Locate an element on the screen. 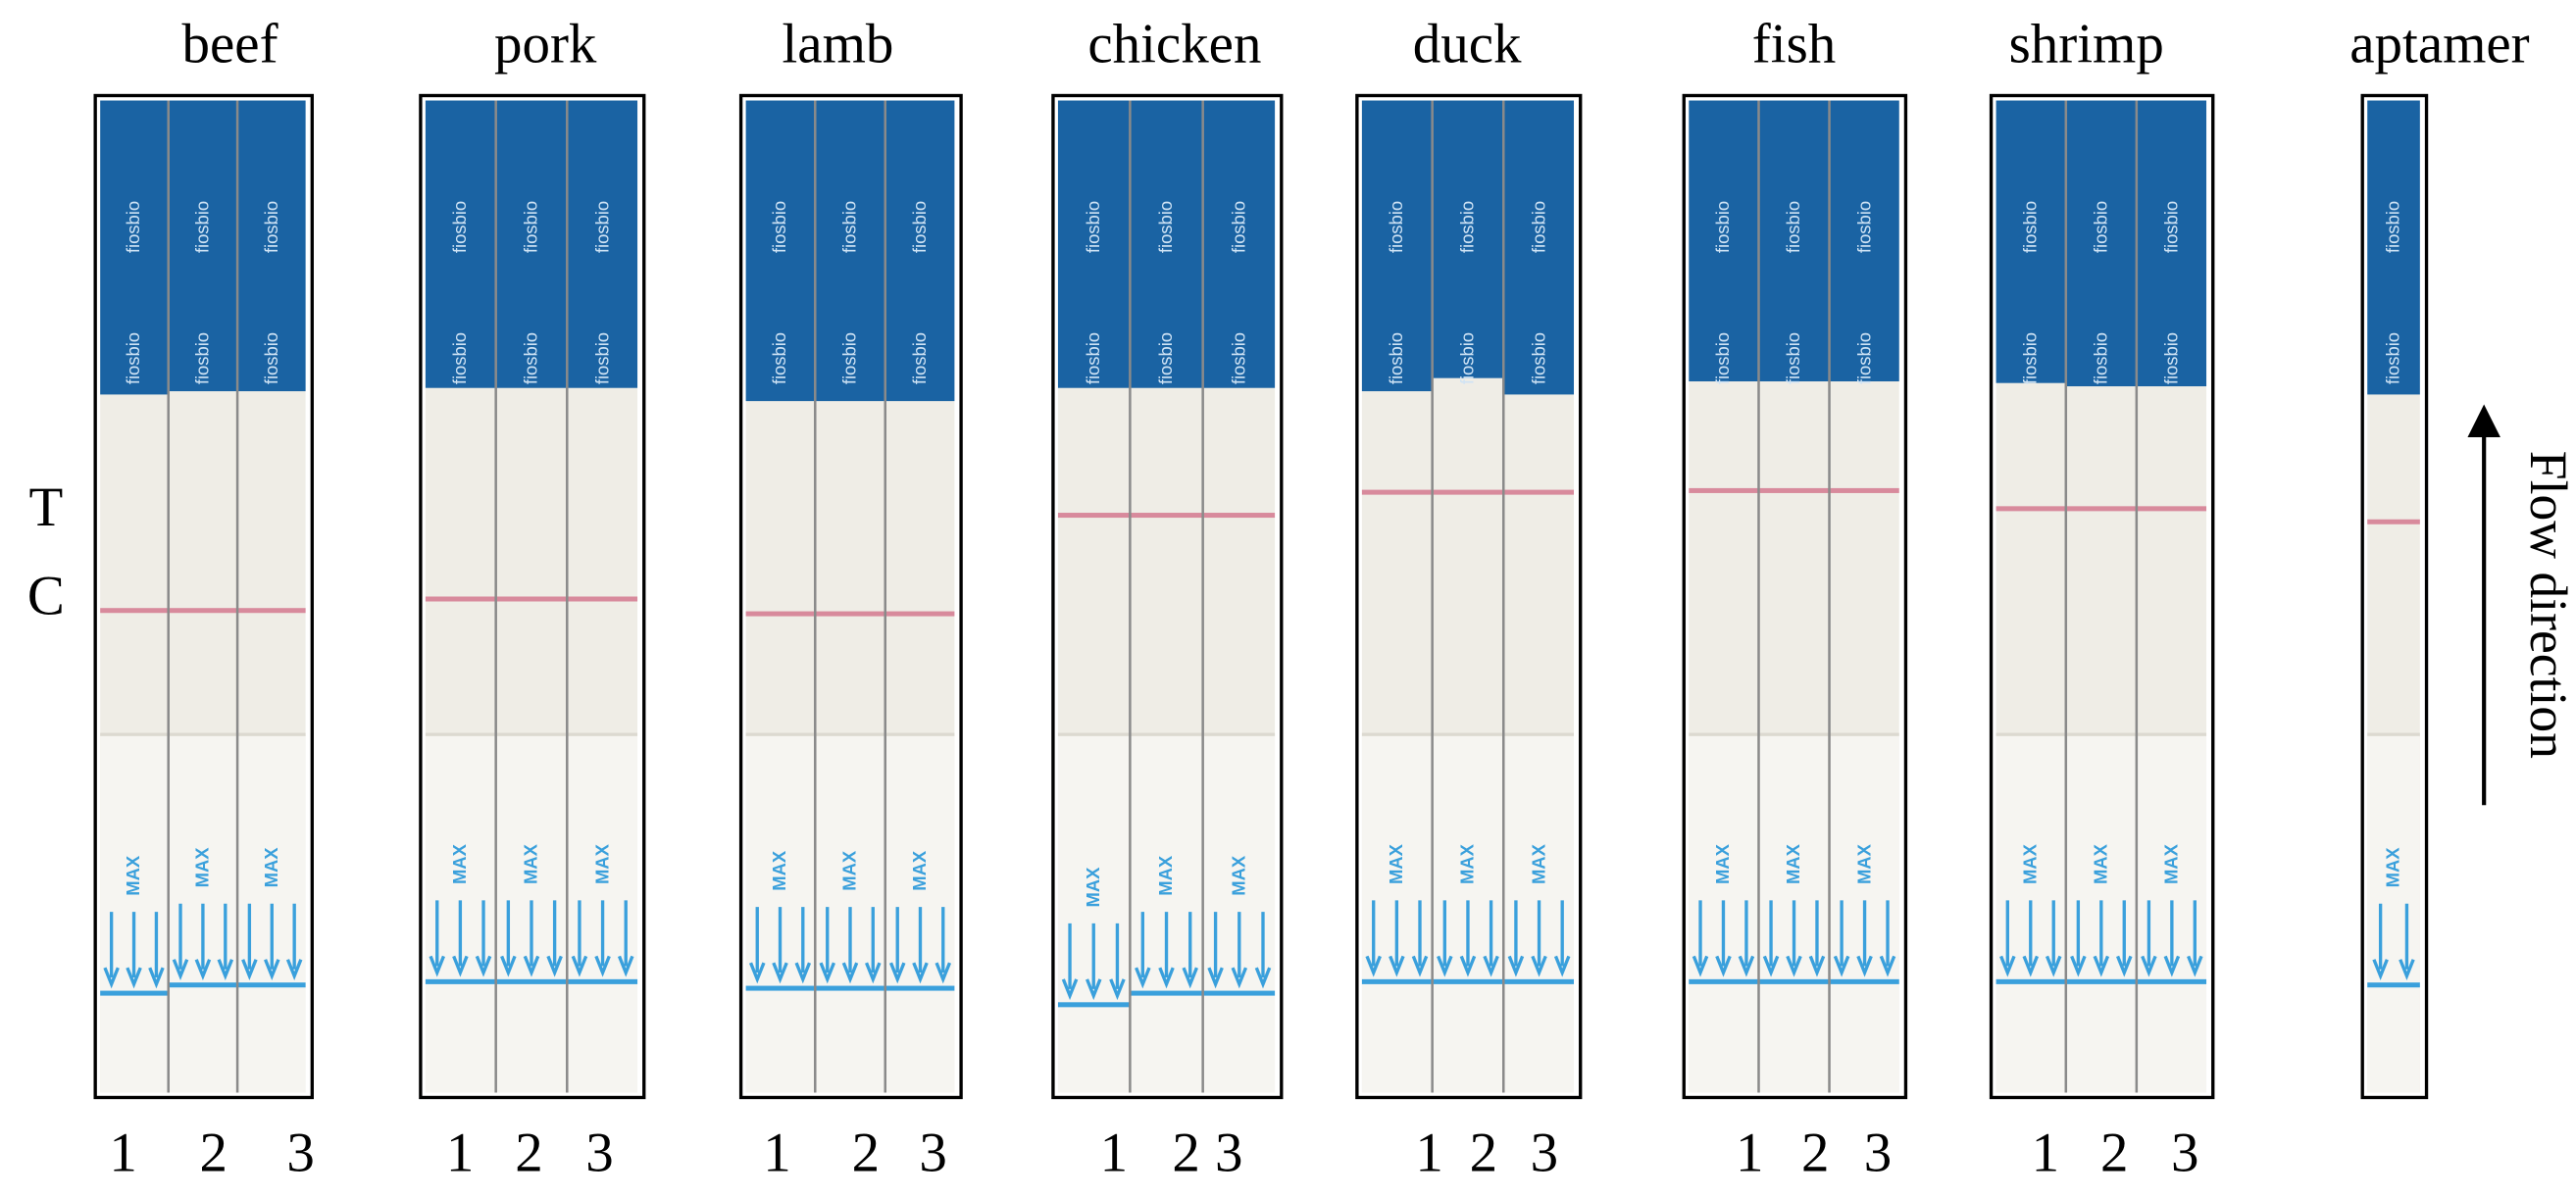 The height and width of the screenshot is (1198, 2576). strip-number: 2 is located at coordinates (866, 1153).